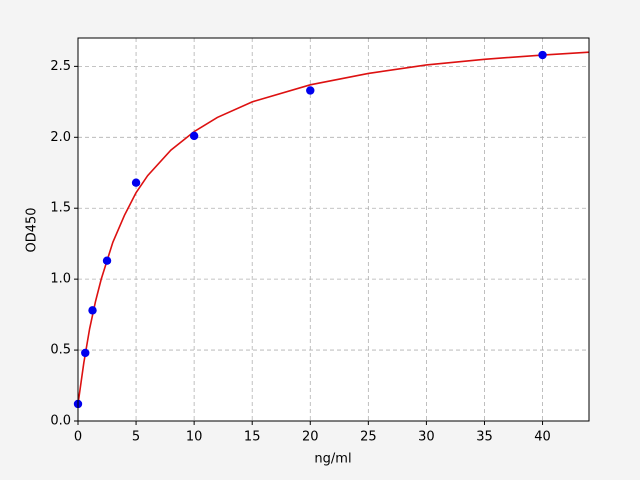 The height and width of the screenshot is (480, 640). Describe the element at coordinates (310, 437) in the screenshot. I see `x-tick-label: 20` at that location.